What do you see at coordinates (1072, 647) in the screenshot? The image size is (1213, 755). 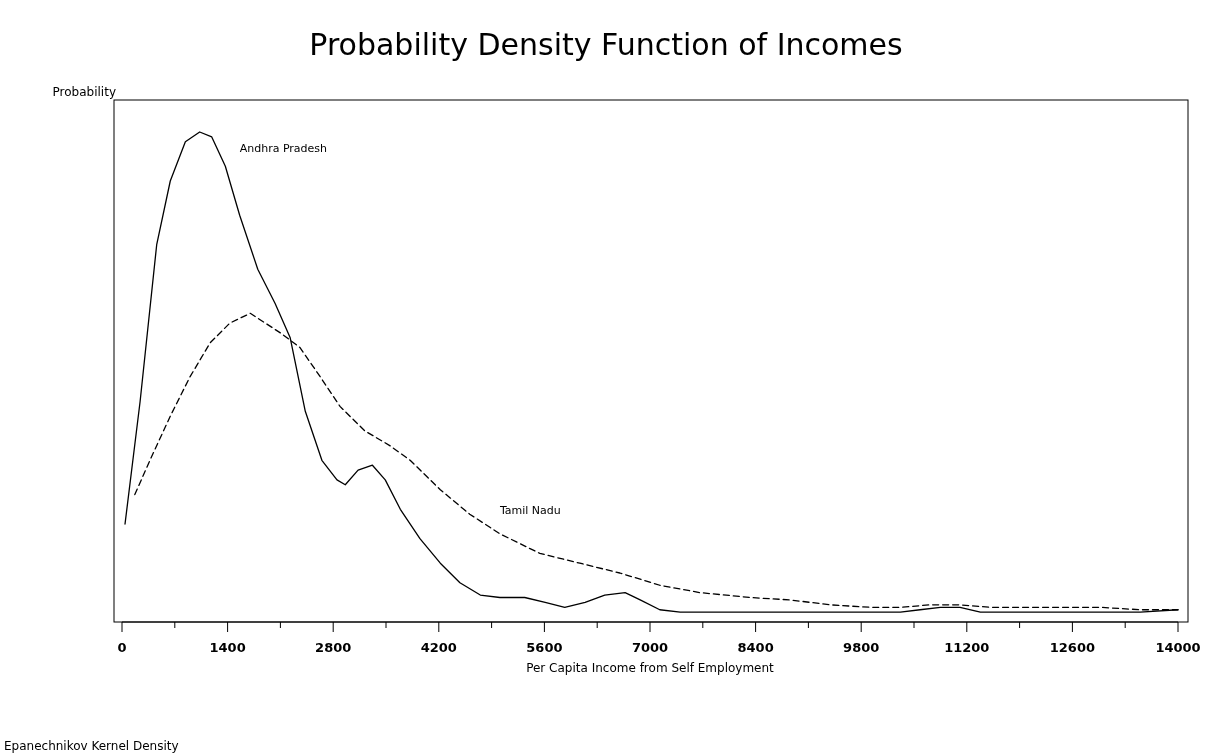 I see `x-tick-label: 12600` at bounding box center [1072, 647].